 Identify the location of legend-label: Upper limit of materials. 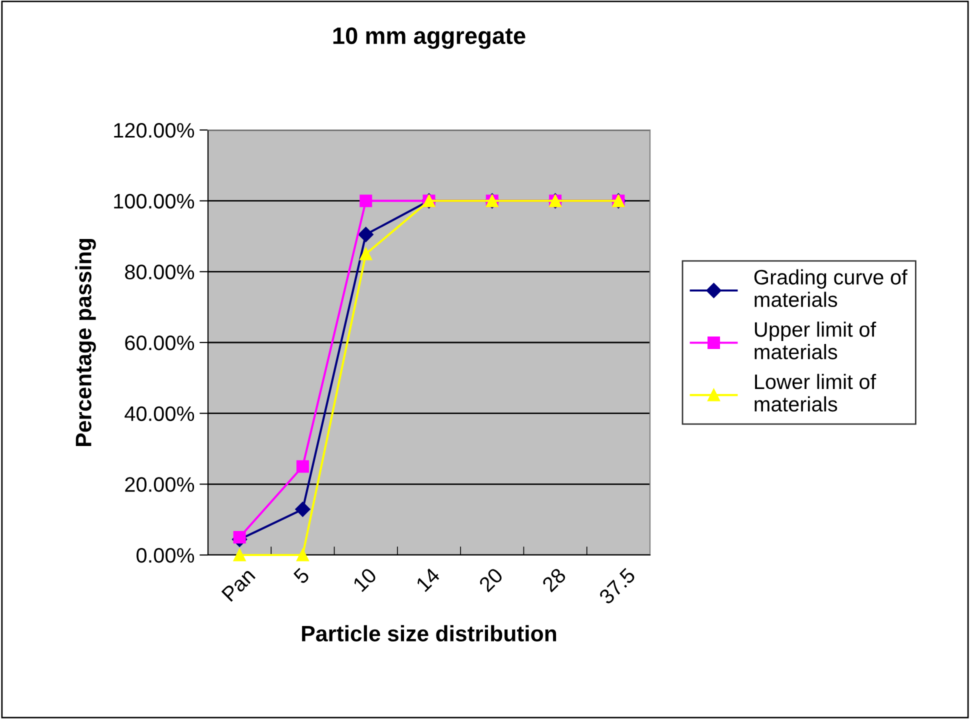
(815, 341).